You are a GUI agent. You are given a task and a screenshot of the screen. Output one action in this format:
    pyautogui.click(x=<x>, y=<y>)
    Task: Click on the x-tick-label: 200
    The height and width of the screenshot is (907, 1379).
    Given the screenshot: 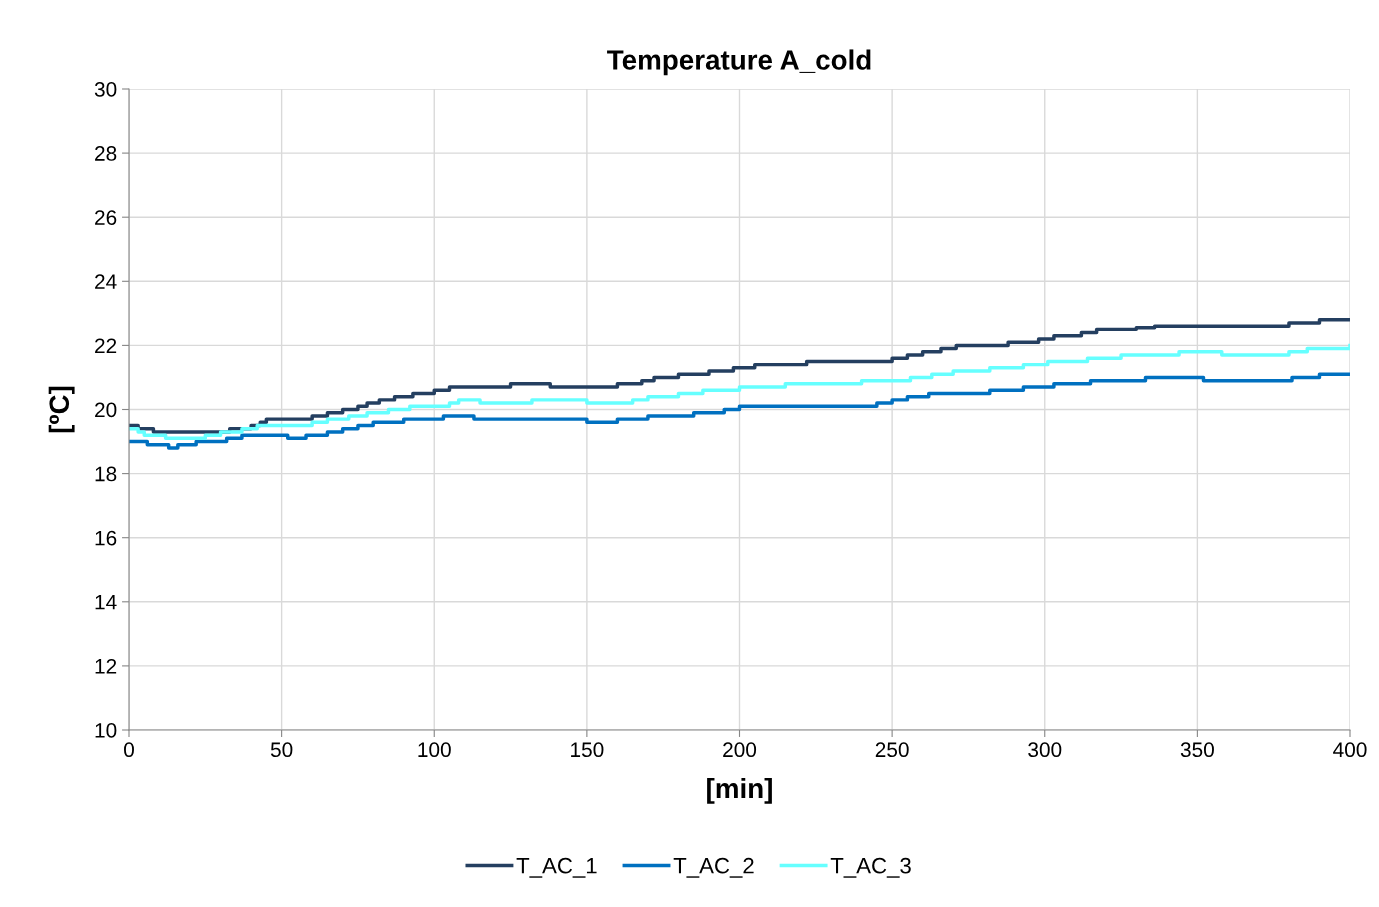 What is the action you would take?
    pyautogui.click(x=740, y=750)
    